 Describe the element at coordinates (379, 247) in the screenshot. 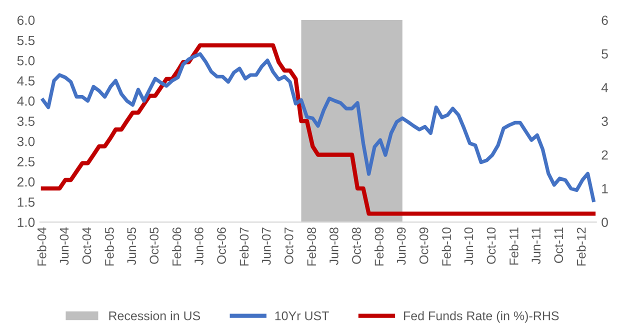

I see `x-tick-label: Feb-09` at that location.